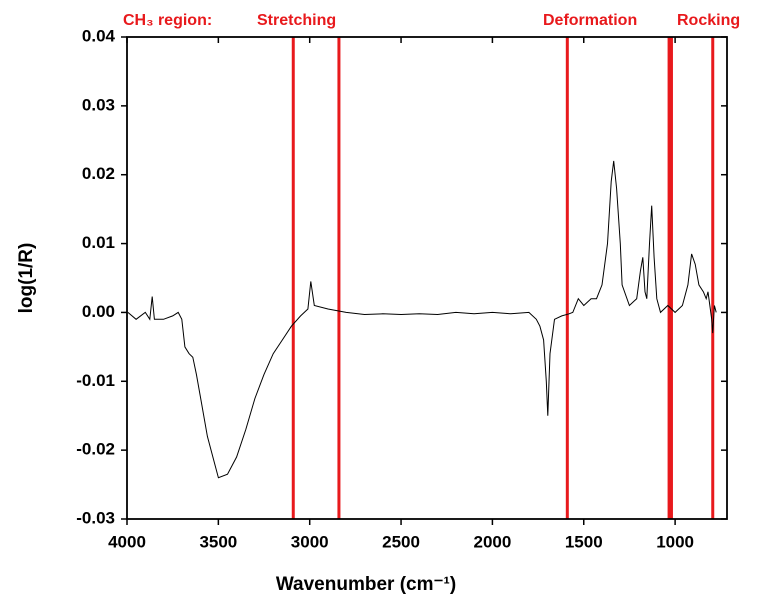  Describe the element at coordinates (708, 20) in the screenshot. I see `region-annotation: Rocking` at that location.